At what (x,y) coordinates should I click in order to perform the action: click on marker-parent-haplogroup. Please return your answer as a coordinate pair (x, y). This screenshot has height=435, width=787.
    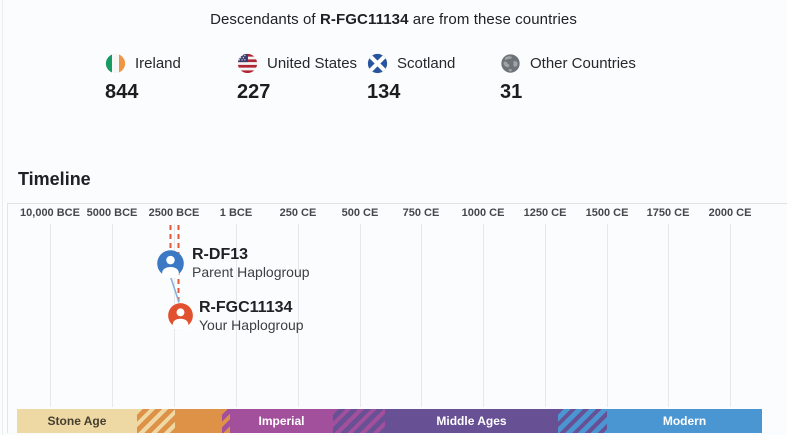
    Looking at the image, I should click on (170, 263).